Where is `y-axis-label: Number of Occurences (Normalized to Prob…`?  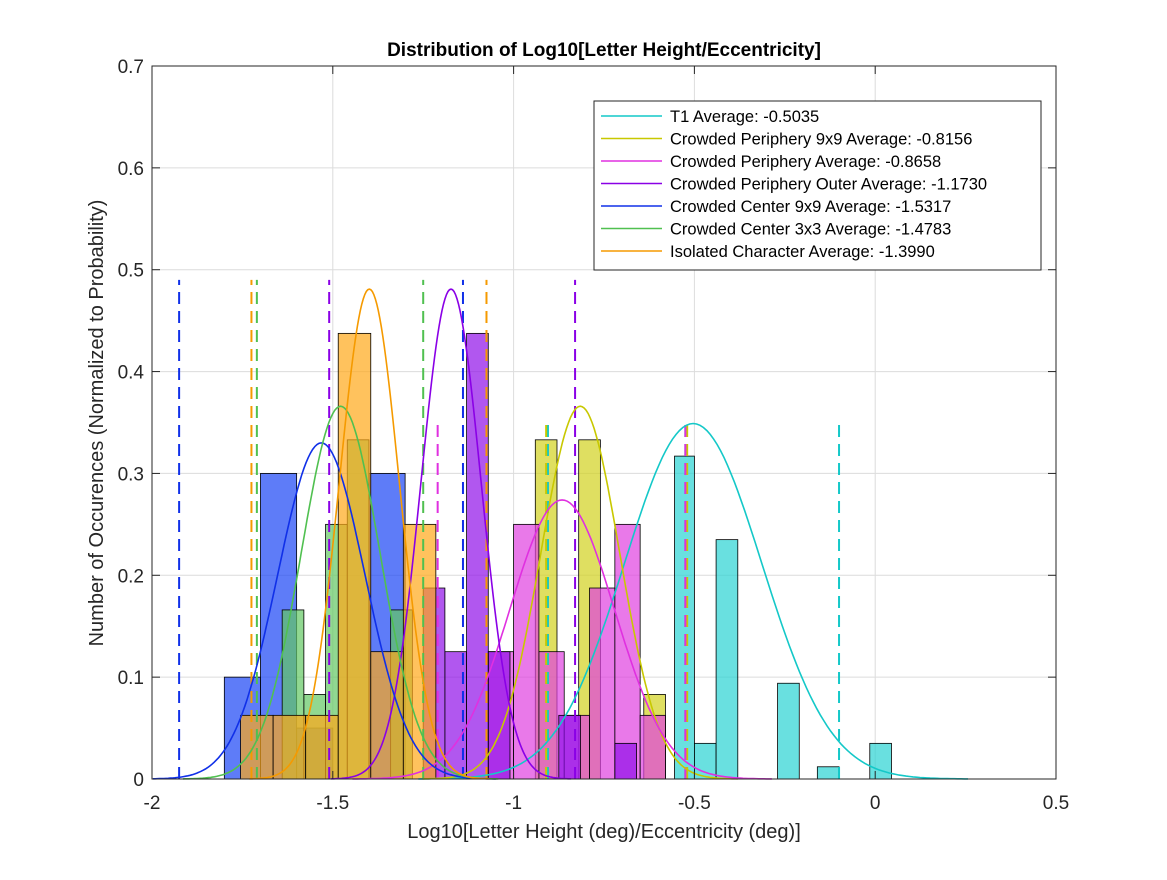 y-axis-label: Number of Occurences (Normalized to Prob… is located at coordinates (97, 423).